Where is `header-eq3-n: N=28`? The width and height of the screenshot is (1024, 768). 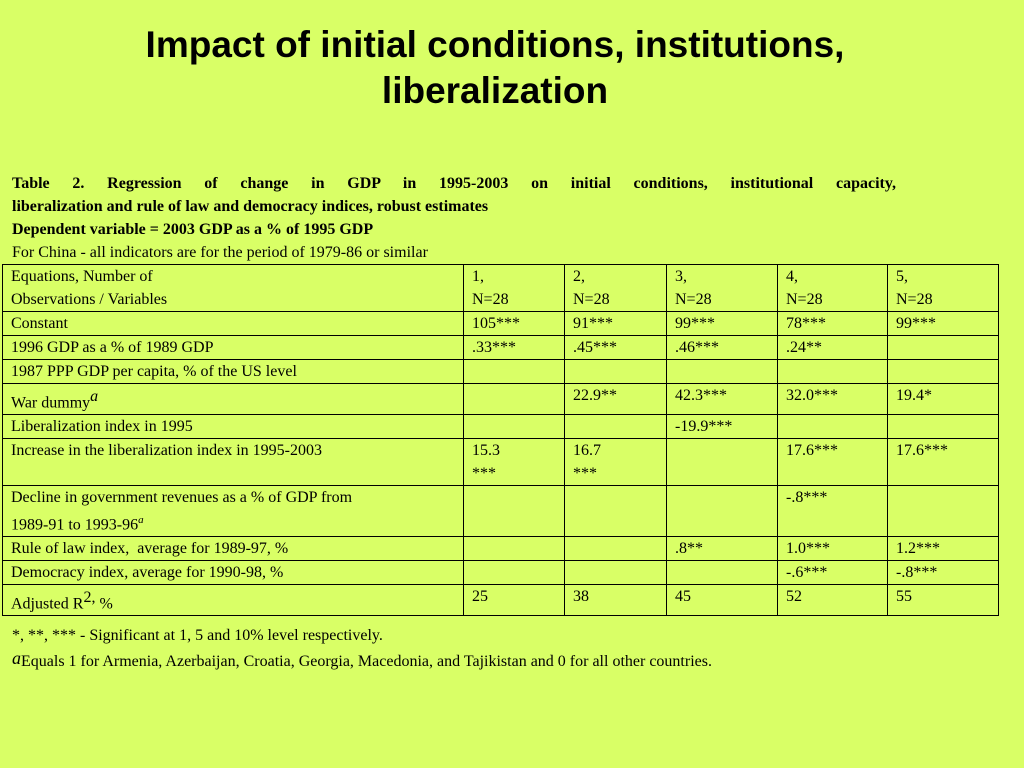 header-eq3-n: N=28 is located at coordinates (693, 299).